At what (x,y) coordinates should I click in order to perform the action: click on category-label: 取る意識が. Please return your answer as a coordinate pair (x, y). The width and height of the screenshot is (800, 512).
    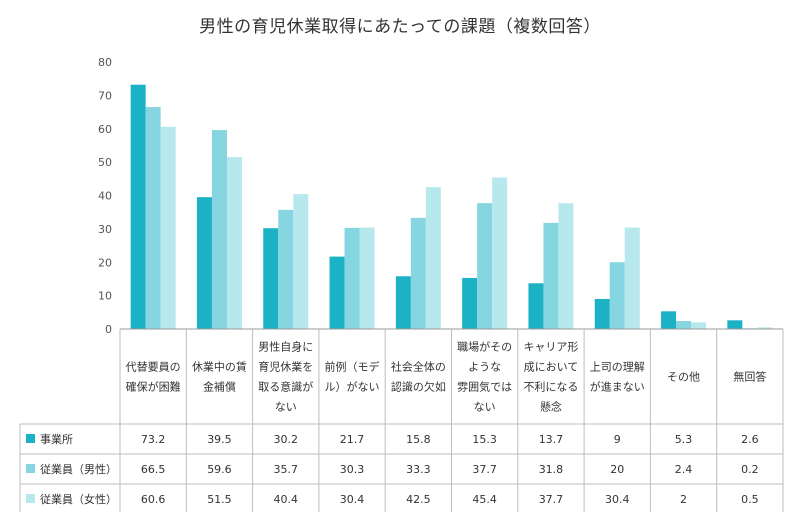
    Looking at the image, I should click on (285, 387).